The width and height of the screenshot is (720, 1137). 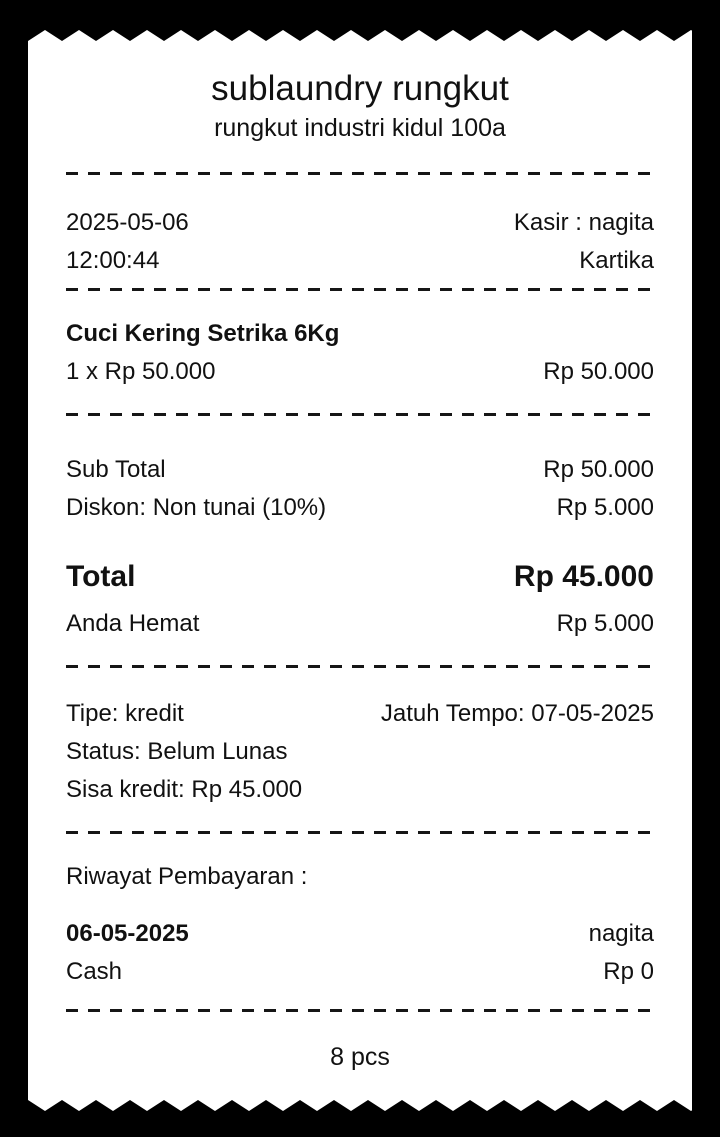 What do you see at coordinates (360, 223) in the screenshot?
I see `meta-row: 2025-05-06 Kasir : nagita` at bounding box center [360, 223].